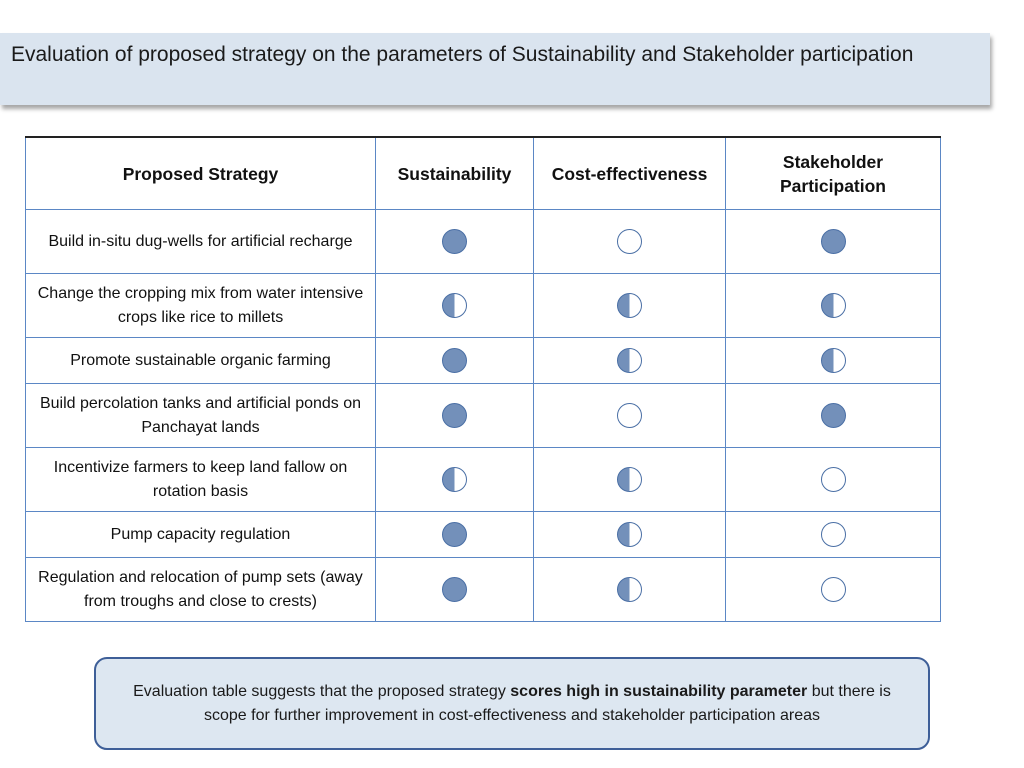 The width and height of the screenshot is (1024, 768). I want to click on table-row: Promote sustainable organic farming, so click(483, 360).